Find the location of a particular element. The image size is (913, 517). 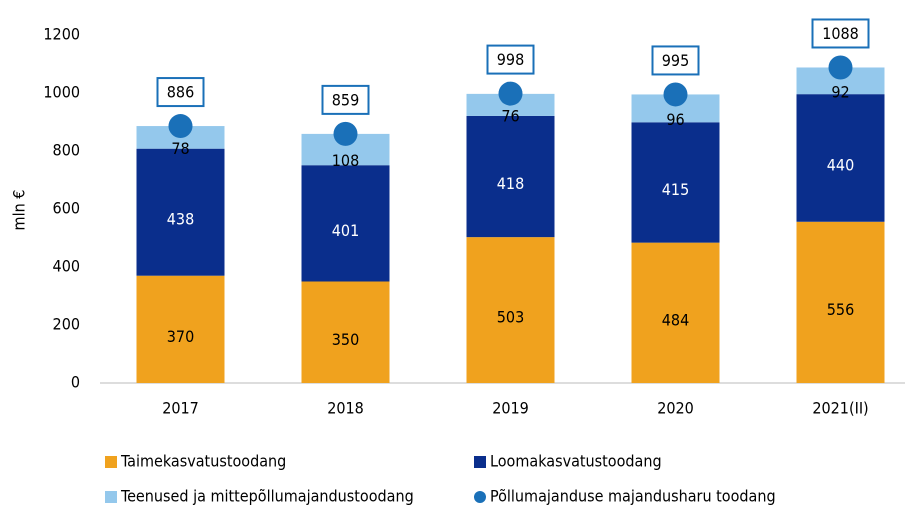

x-tick-label: 2017 is located at coordinates (180, 408).